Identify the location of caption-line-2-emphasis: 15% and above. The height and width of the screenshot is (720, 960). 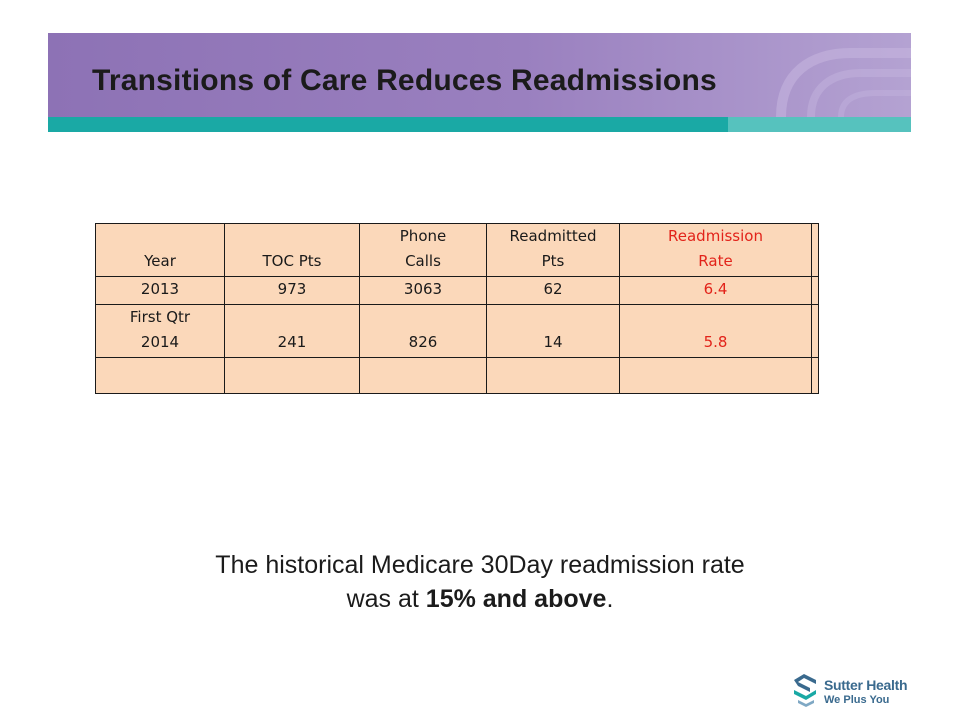
(516, 599).